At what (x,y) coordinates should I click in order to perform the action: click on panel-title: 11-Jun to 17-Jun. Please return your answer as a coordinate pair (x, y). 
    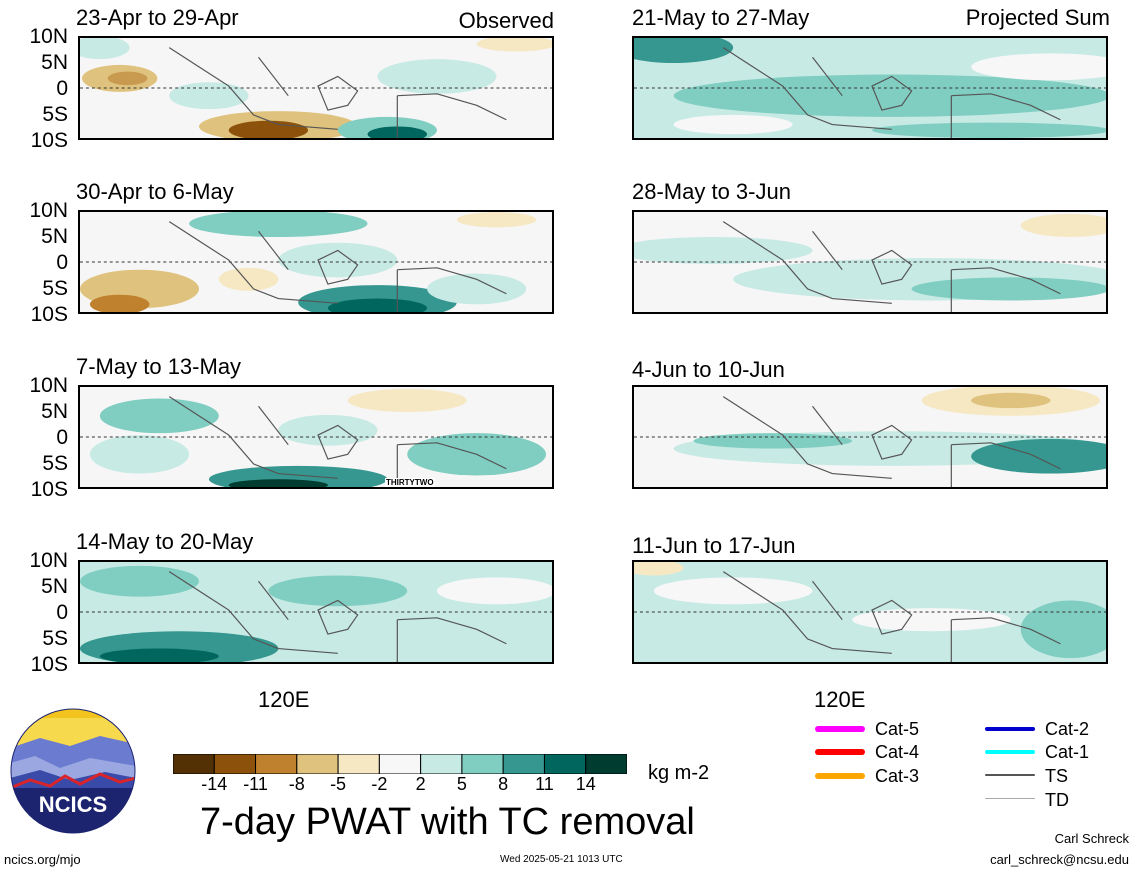
    Looking at the image, I should click on (714, 545).